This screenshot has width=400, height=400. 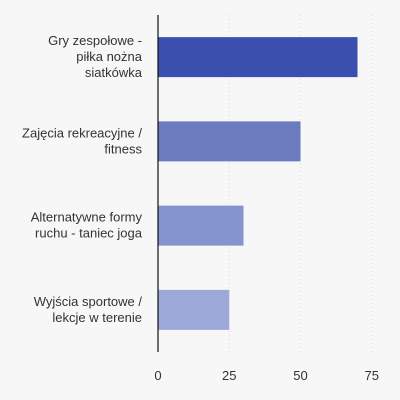 I want to click on category-label-line: Zajęcia rekreacyjne /, so click(x=82, y=132).